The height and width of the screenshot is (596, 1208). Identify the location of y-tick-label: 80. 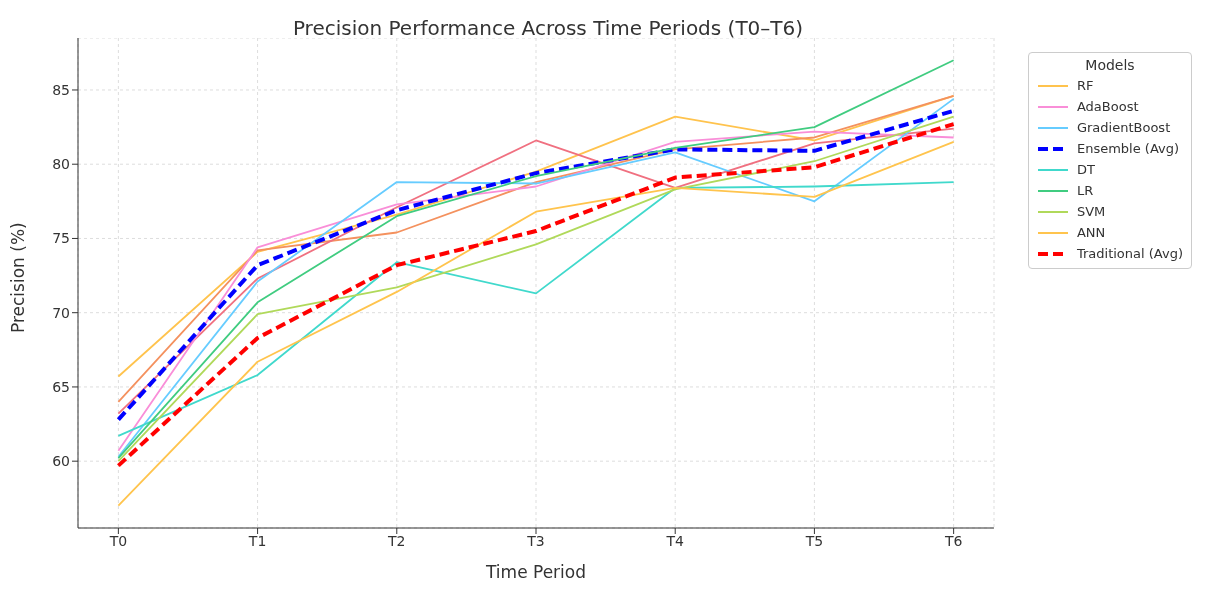
(61, 164).